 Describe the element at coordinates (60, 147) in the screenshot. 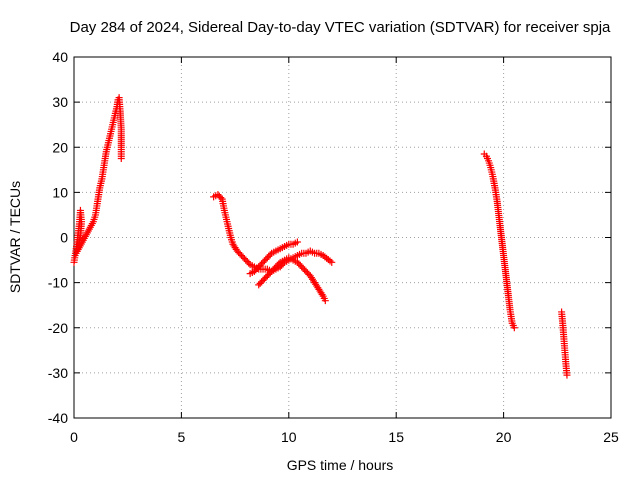

I see `y-tick-label: 20` at that location.